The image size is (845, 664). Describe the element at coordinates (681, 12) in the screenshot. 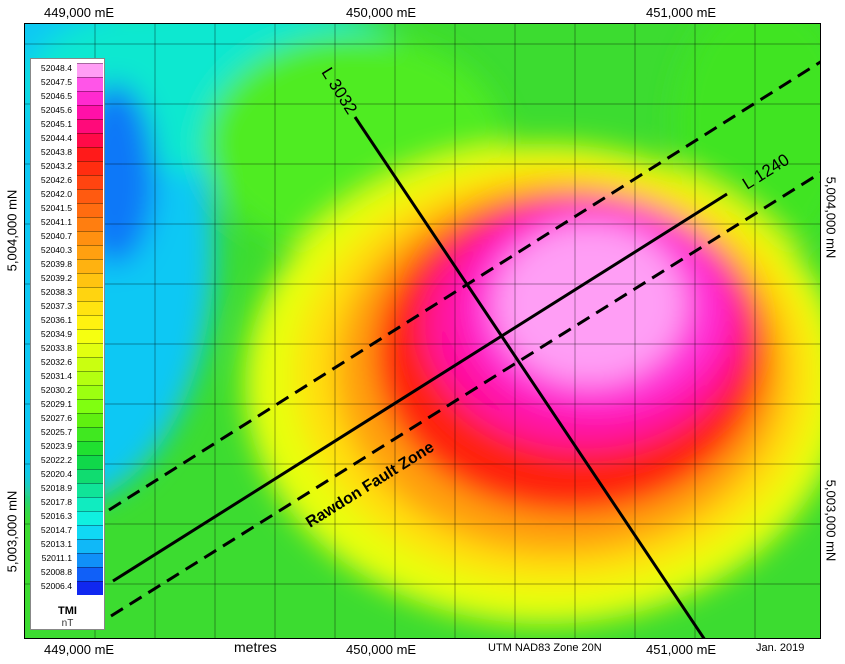

I see `top-easting-label: 451,000 mE` at that location.